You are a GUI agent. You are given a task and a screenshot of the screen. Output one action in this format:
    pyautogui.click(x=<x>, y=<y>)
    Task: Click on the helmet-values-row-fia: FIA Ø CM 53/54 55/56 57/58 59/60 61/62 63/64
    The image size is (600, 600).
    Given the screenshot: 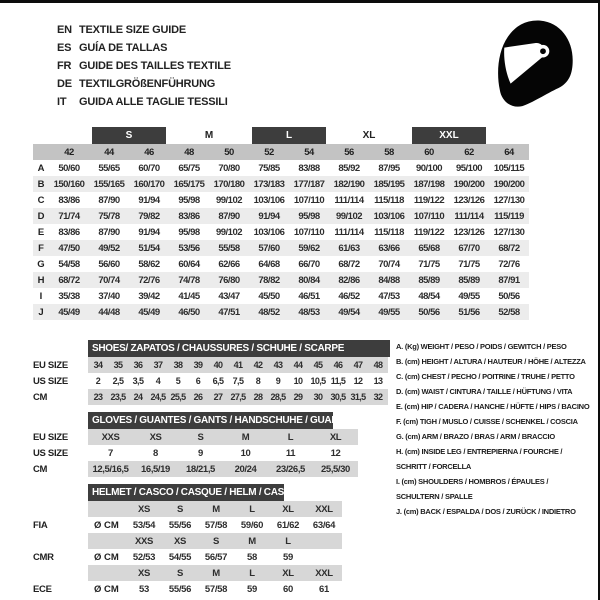 What is the action you would take?
    pyautogui.click(x=187, y=525)
    